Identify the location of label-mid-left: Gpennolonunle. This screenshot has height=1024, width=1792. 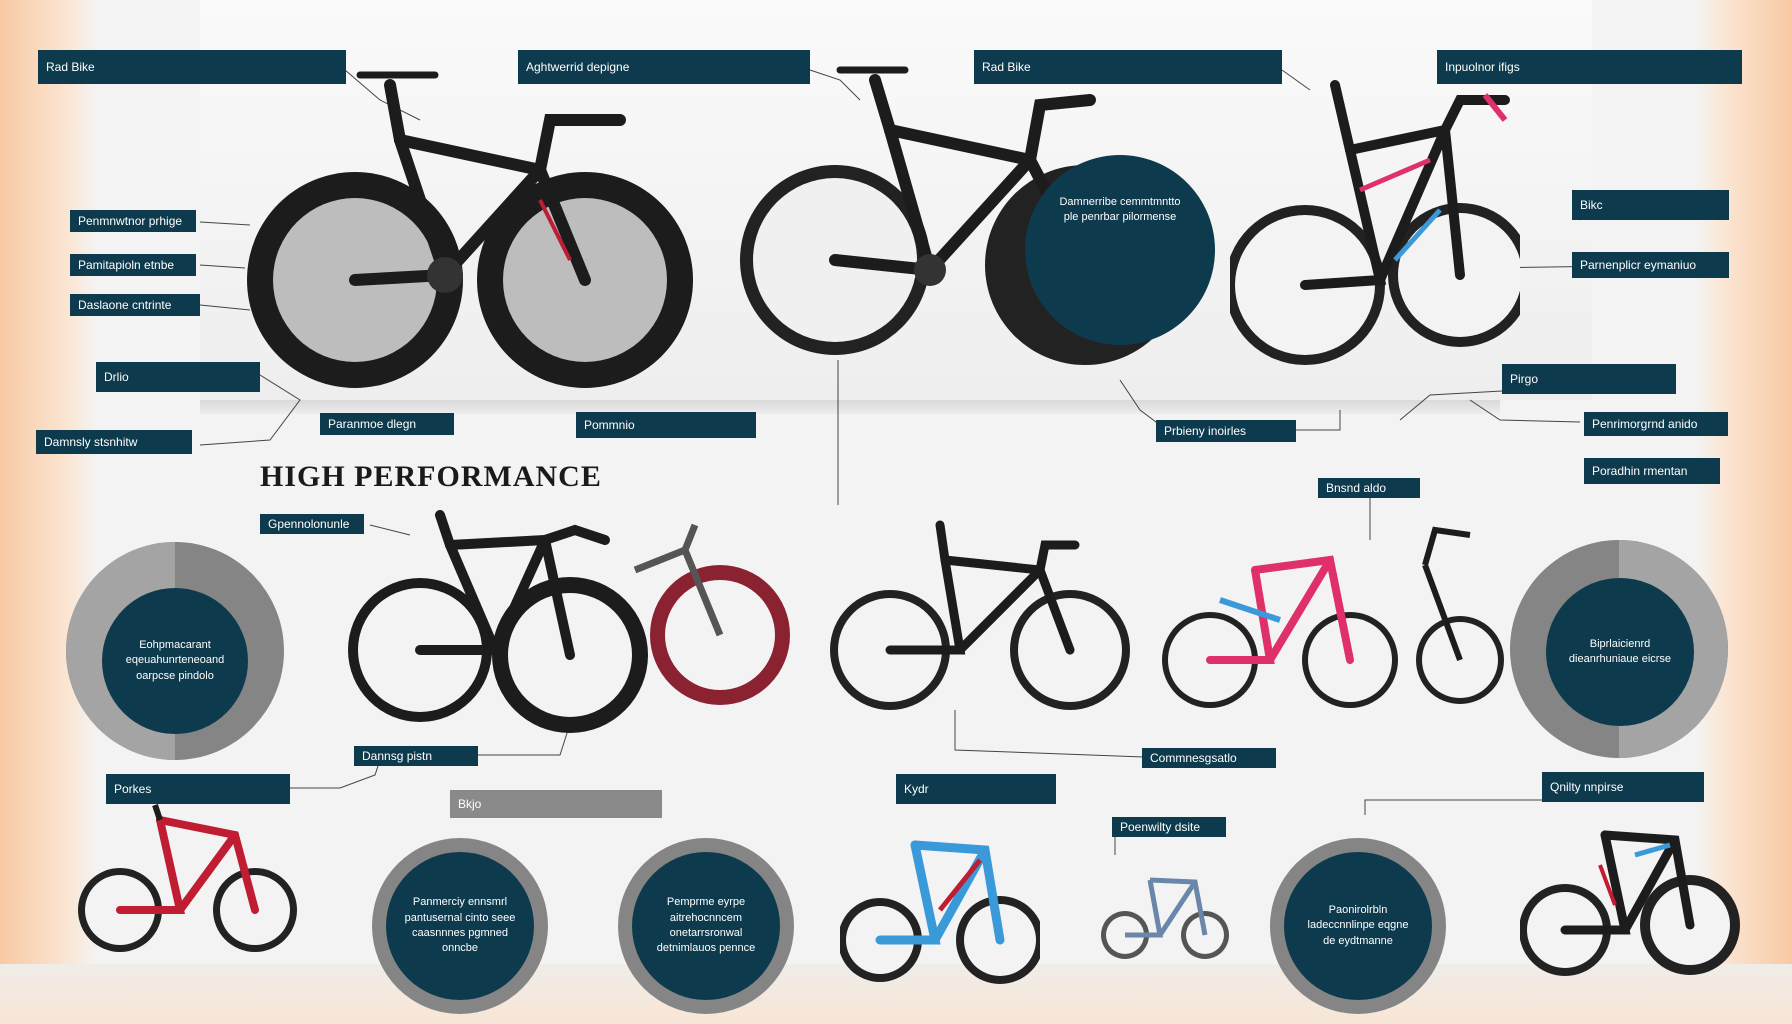
(312, 524).